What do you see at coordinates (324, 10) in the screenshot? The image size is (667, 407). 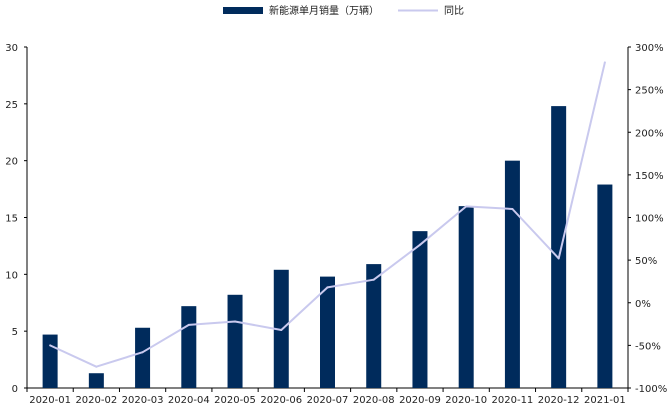 I see `legend-bar-label: 新能源单月销量（万辆）` at bounding box center [324, 10].